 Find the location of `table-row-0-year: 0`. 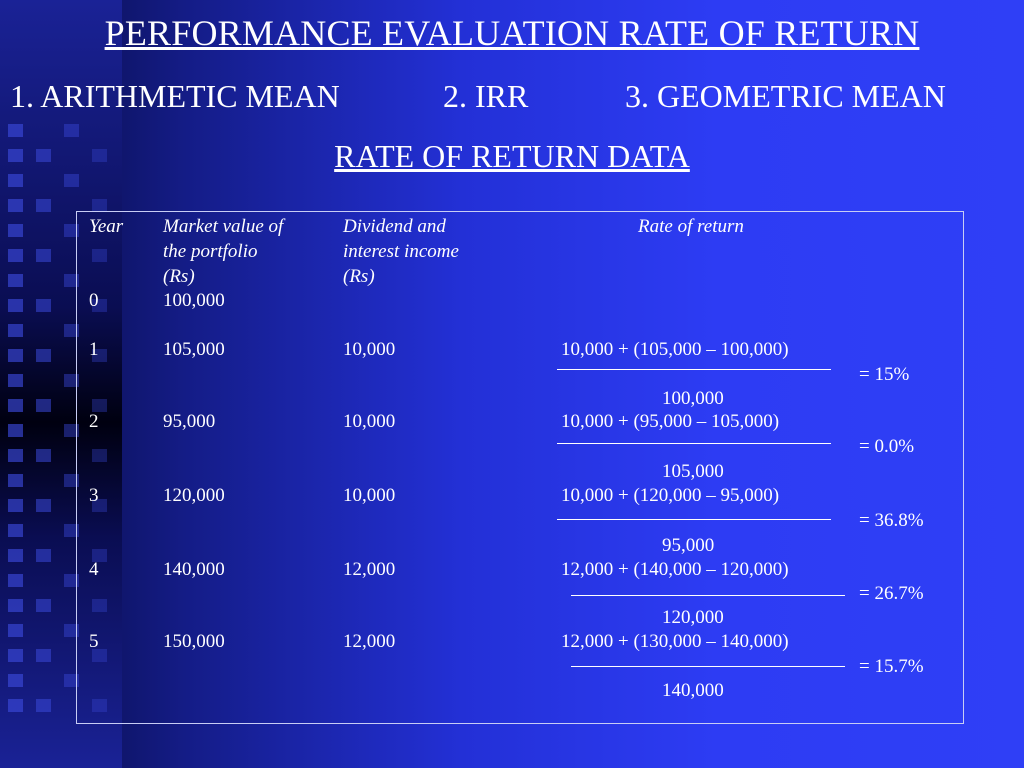

table-row-0-year: 0 is located at coordinates (94, 300).